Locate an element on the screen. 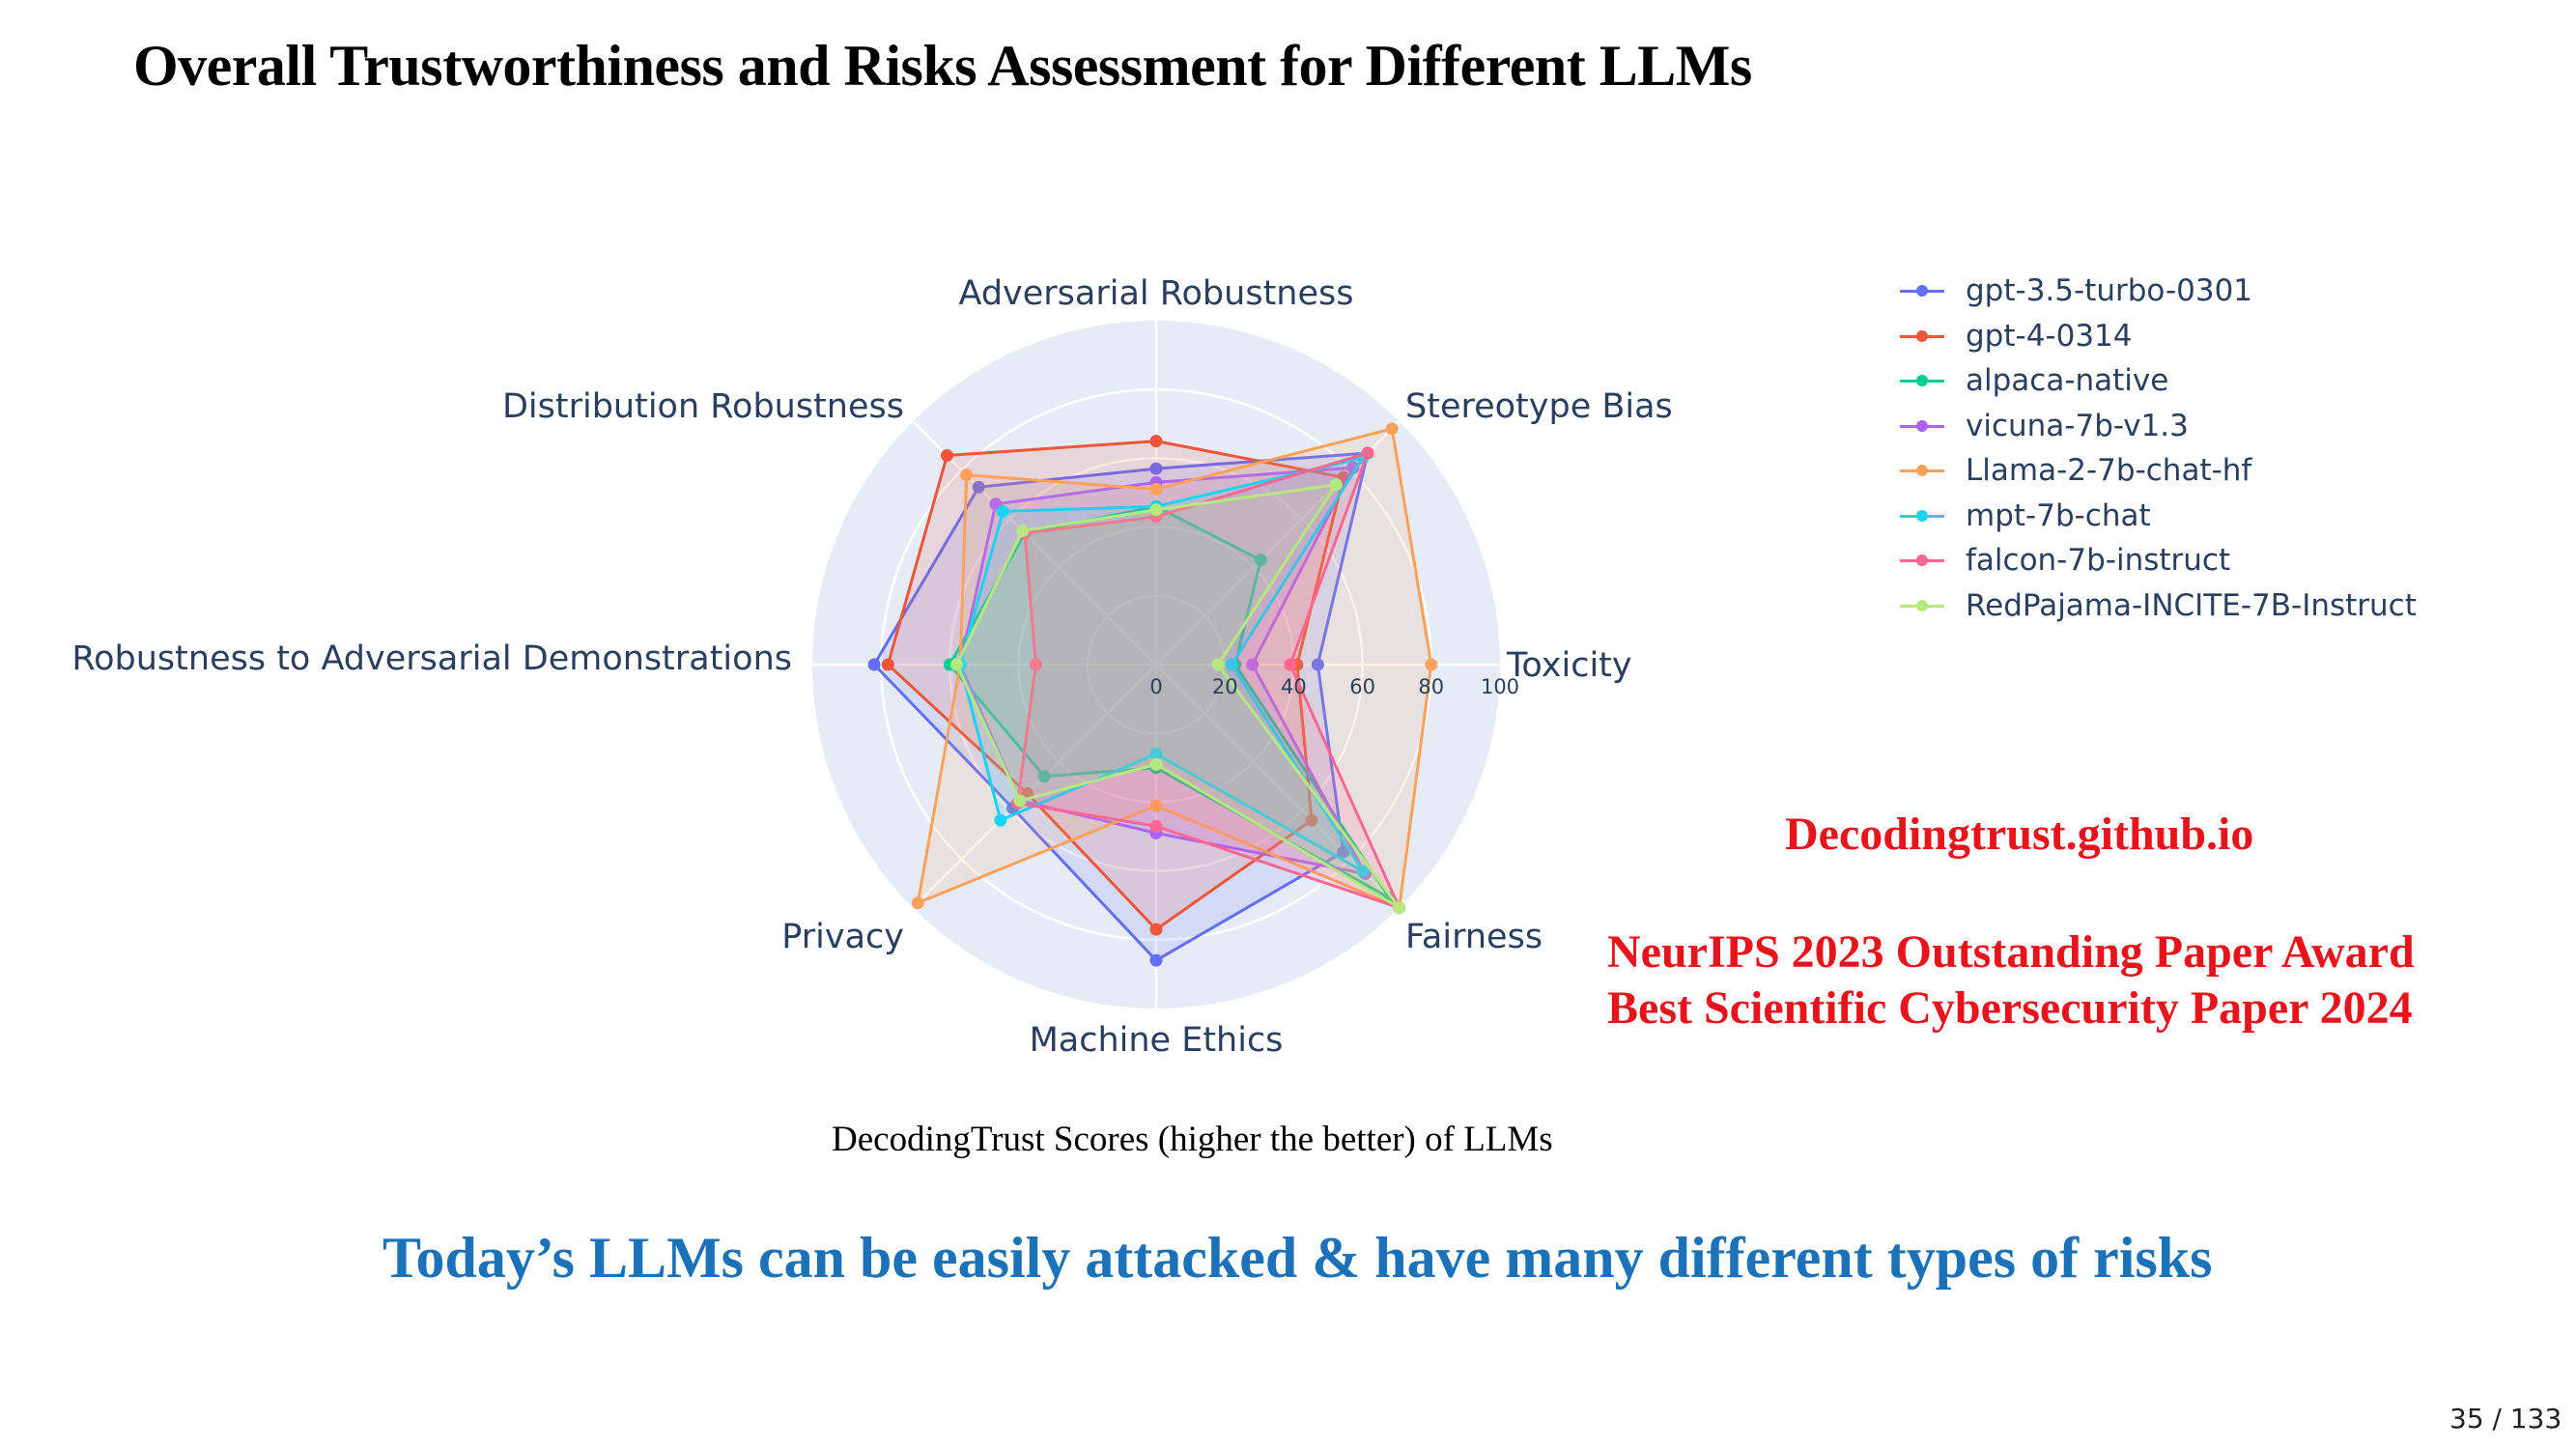 The height and width of the screenshot is (1449, 2576). axis-label: Stereotype Bias is located at coordinates (1539, 406).